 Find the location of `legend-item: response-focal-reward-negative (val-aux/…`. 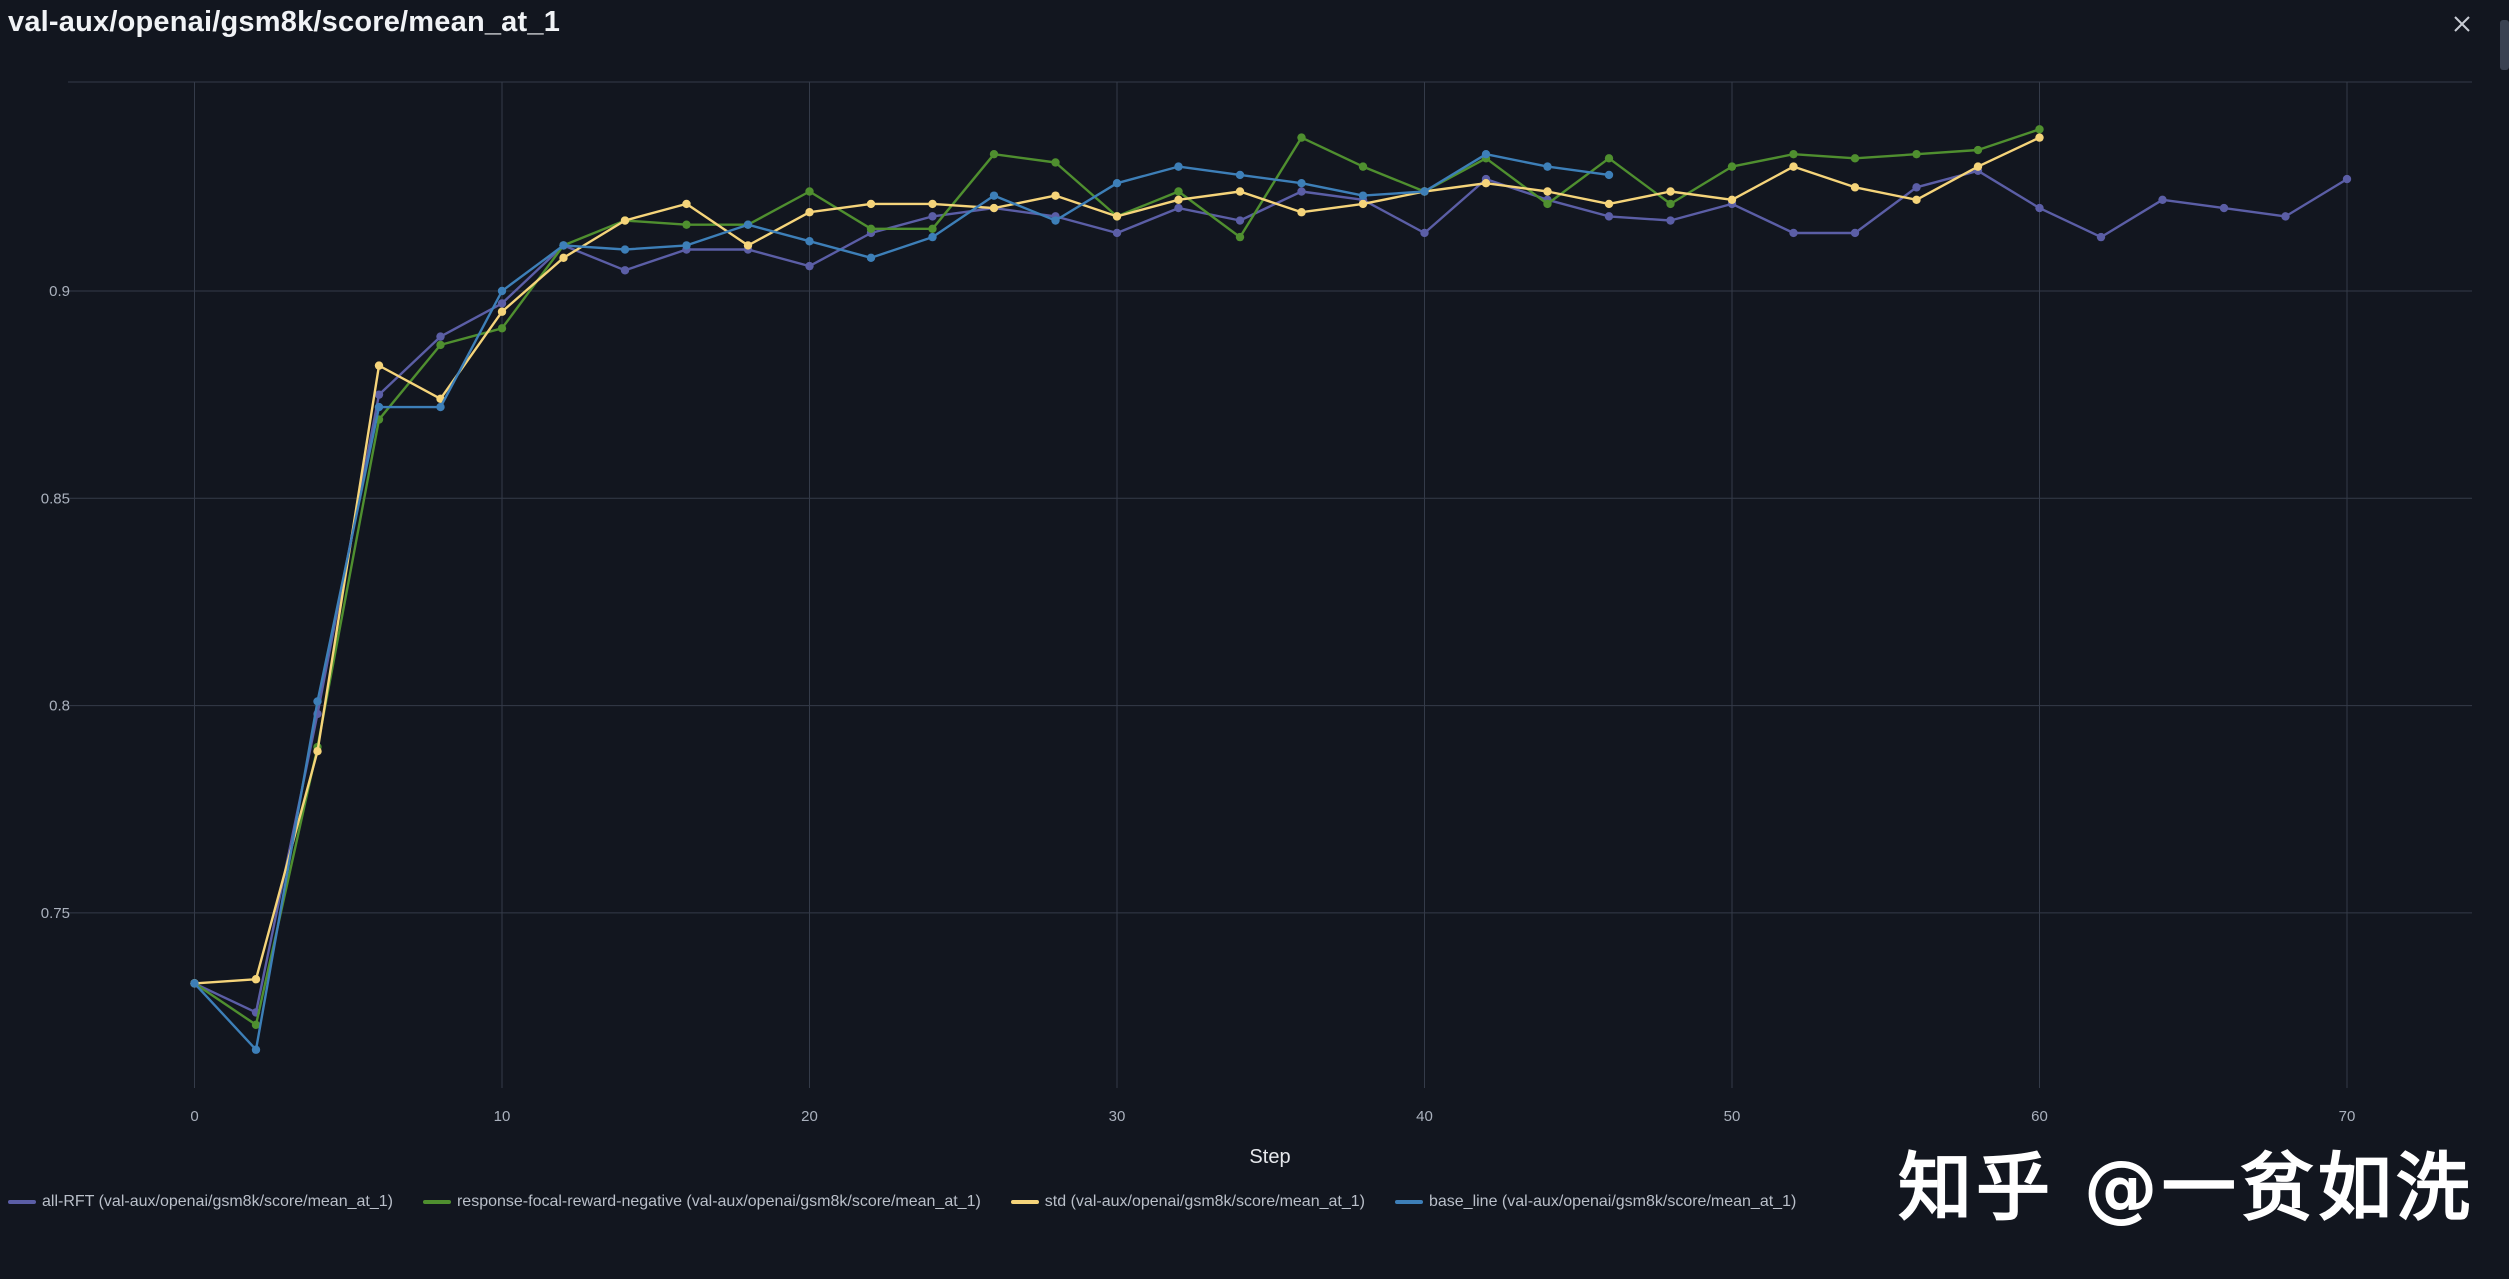

legend-item: response-focal-reward-negative (val-aux/… is located at coordinates (701, 1202).